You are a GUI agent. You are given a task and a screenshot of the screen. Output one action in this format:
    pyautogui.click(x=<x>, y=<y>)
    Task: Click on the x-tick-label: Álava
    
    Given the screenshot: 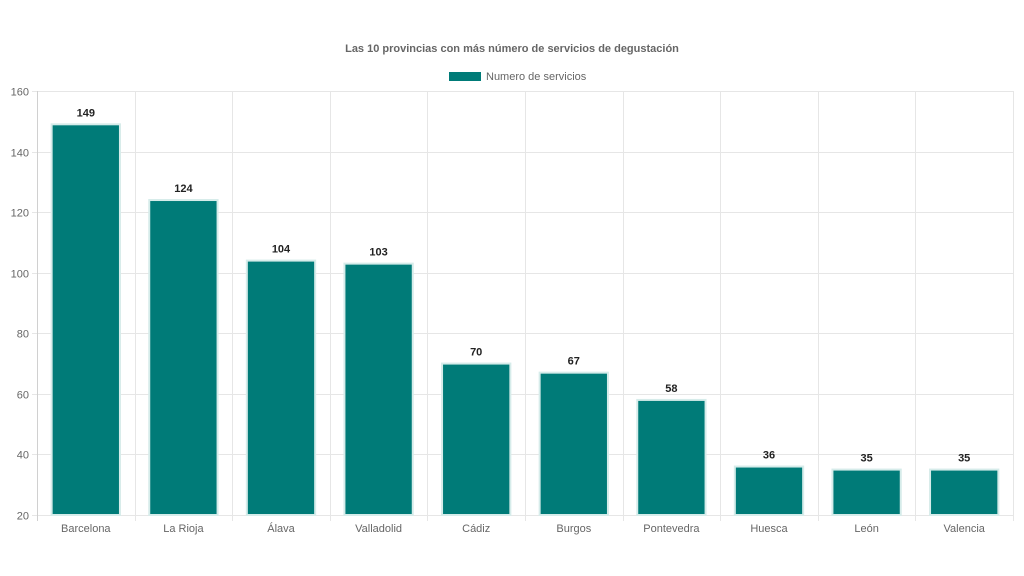 What is the action you would take?
    pyautogui.click(x=281, y=528)
    